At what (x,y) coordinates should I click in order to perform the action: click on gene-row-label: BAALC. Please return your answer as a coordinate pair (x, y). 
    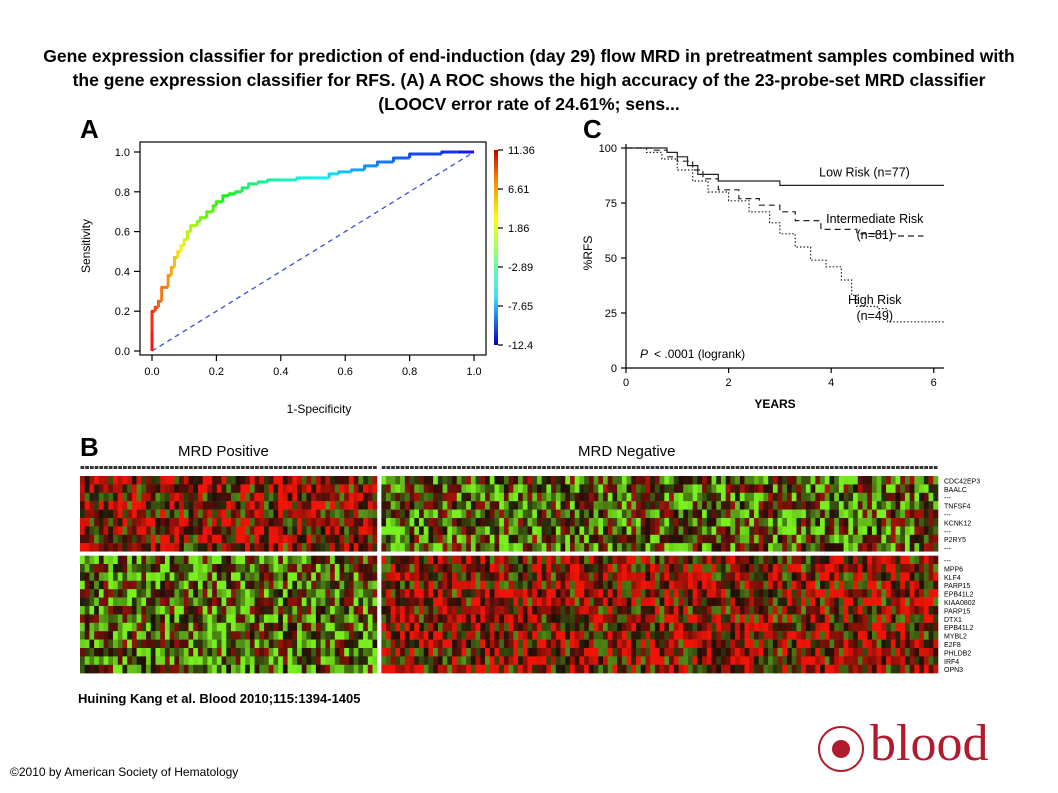
    Looking at the image, I should click on (955, 490).